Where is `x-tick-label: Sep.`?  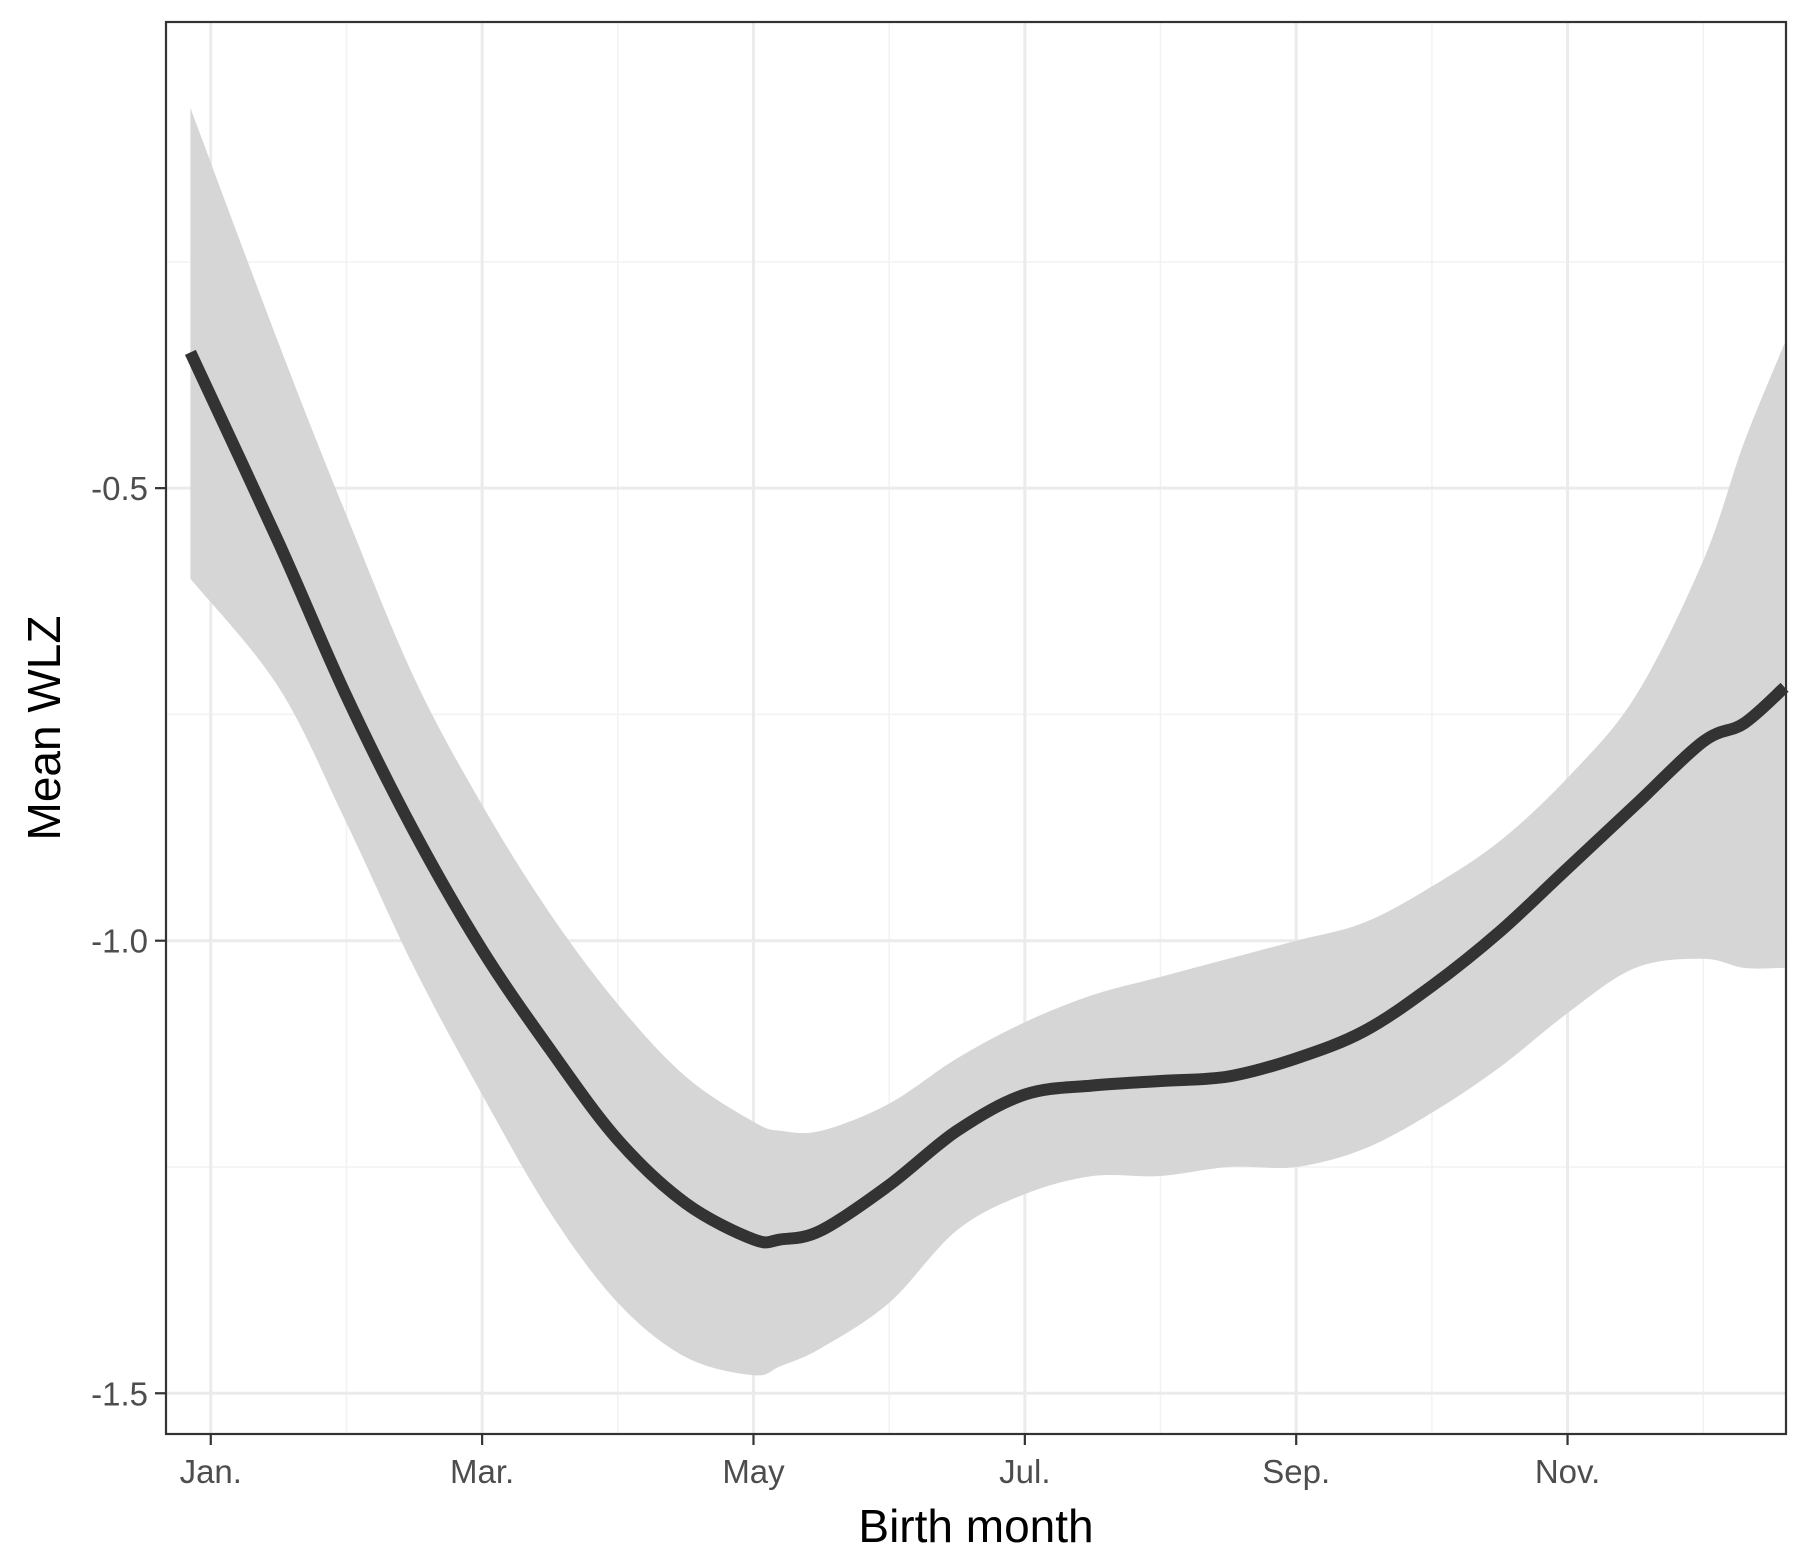 x-tick-label: Sep. is located at coordinates (1296, 1471).